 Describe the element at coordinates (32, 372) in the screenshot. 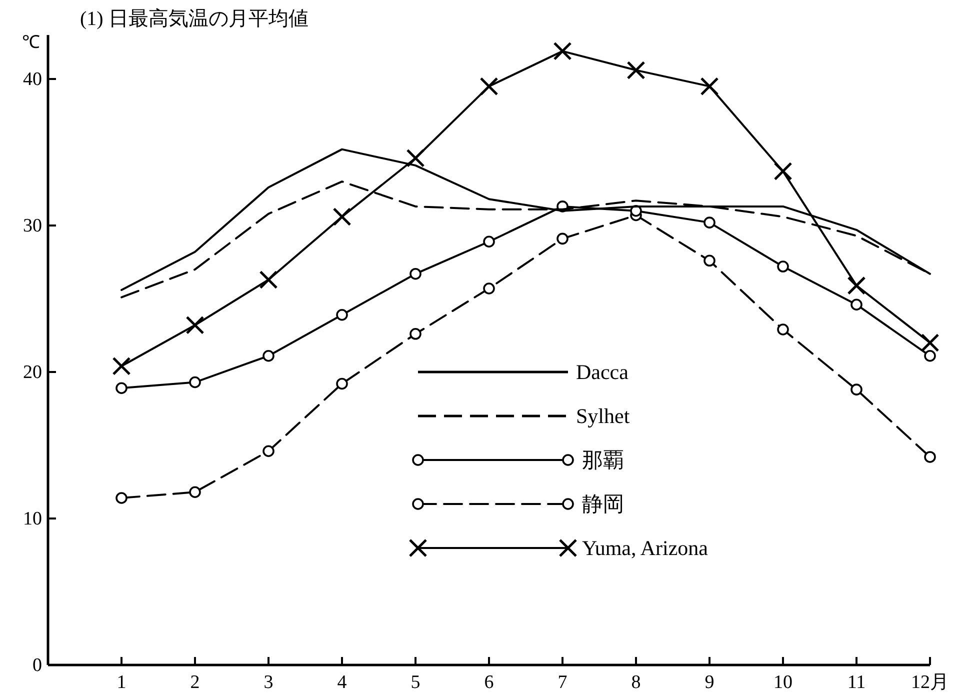

I see `y-tick-label: 20` at that location.